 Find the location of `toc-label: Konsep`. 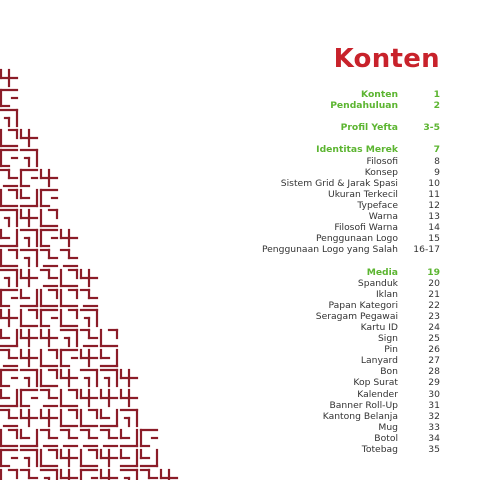

toc-label: Konsep is located at coordinates (381, 172).